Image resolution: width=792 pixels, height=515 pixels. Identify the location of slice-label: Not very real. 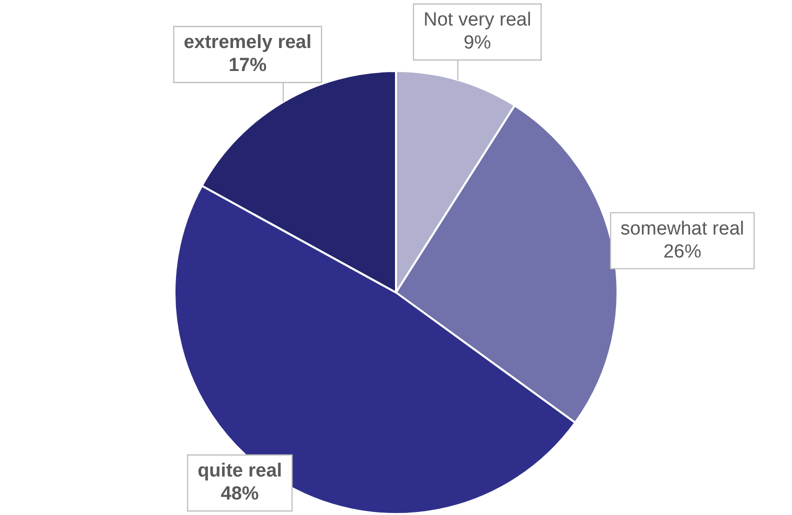
(477, 20).